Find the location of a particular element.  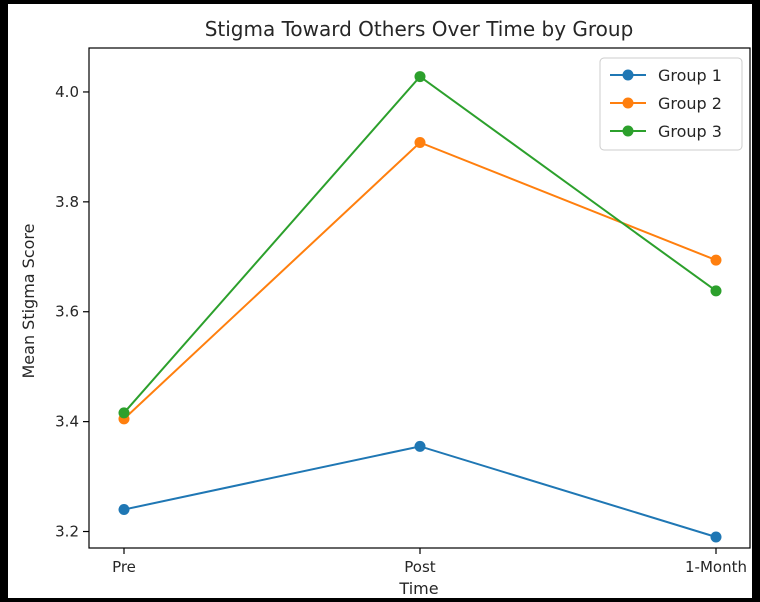

legend: Group 1 Group 2 Group 3 is located at coordinates (671, 104).